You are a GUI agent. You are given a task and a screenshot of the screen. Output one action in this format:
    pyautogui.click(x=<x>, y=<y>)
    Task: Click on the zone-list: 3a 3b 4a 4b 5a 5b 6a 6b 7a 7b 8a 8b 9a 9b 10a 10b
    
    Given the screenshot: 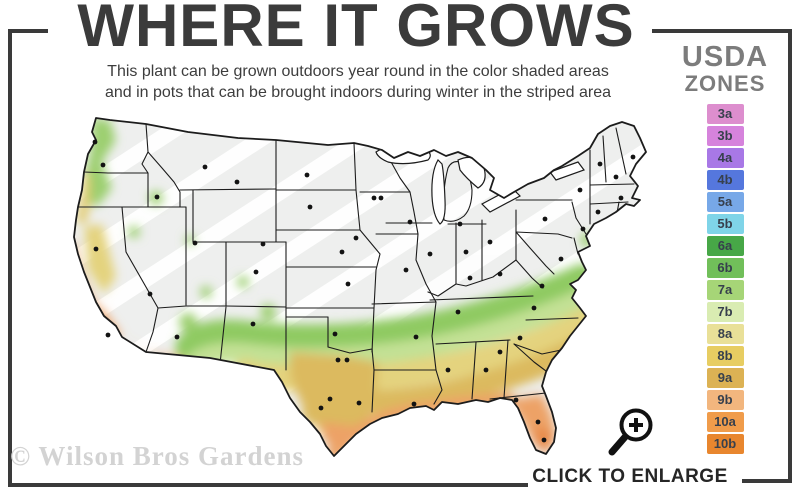 What is the action you would take?
    pyautogui.click(x=725, y=279)
    